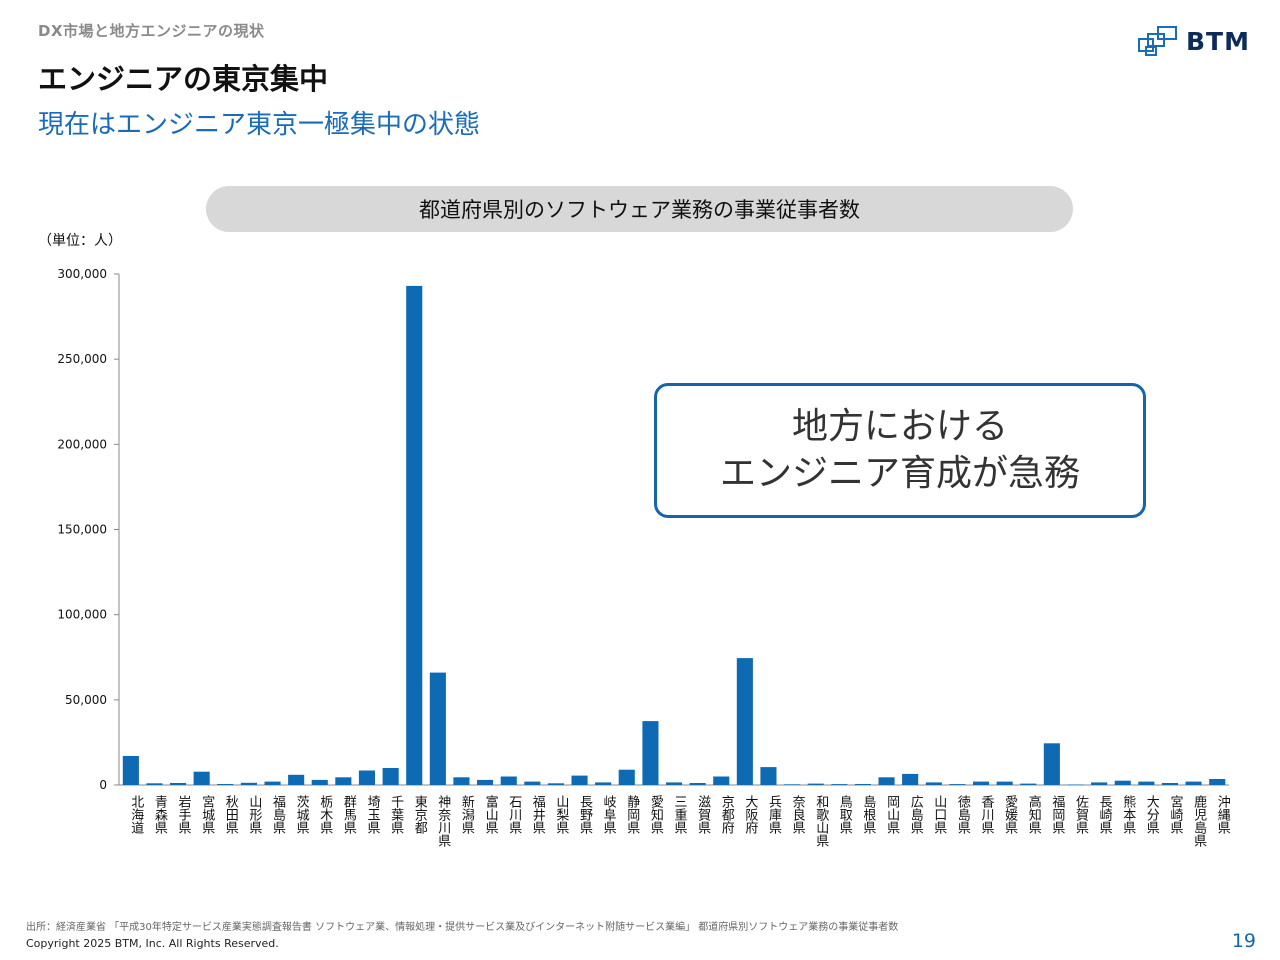 This screenshot has width=1280, height=960. What do you see at coordinates (396, 814) in the screenshot?
I see `x-tick-label: 千葉県` at bounding box center [396, 814].